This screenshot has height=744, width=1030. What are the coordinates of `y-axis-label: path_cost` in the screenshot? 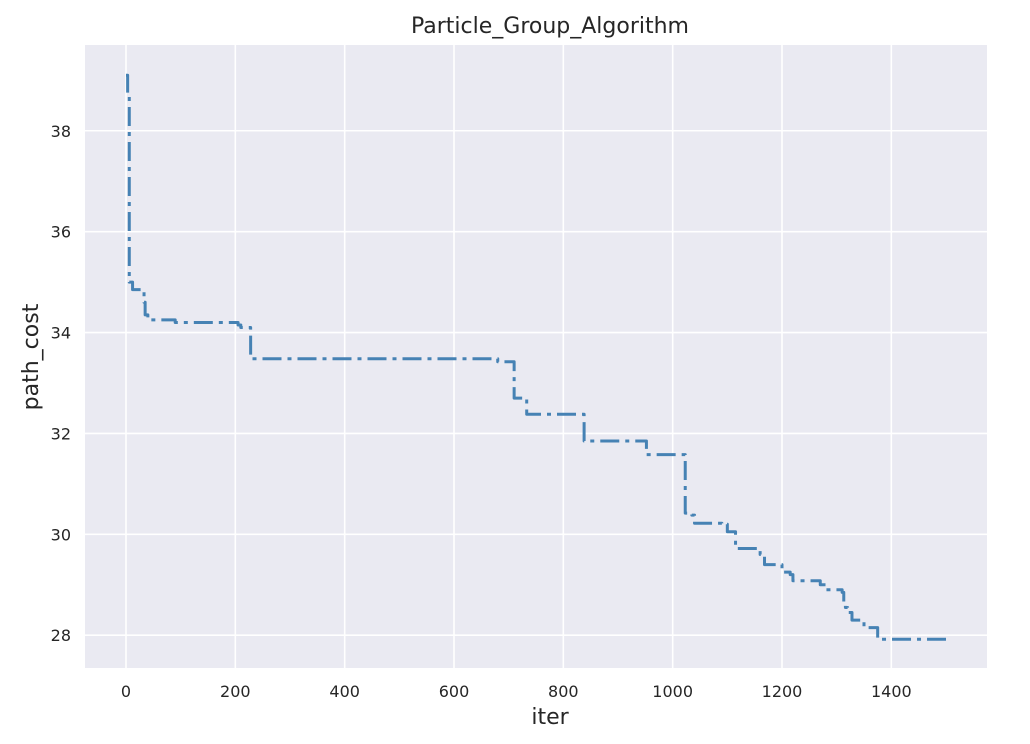 It's located at (31, 356).